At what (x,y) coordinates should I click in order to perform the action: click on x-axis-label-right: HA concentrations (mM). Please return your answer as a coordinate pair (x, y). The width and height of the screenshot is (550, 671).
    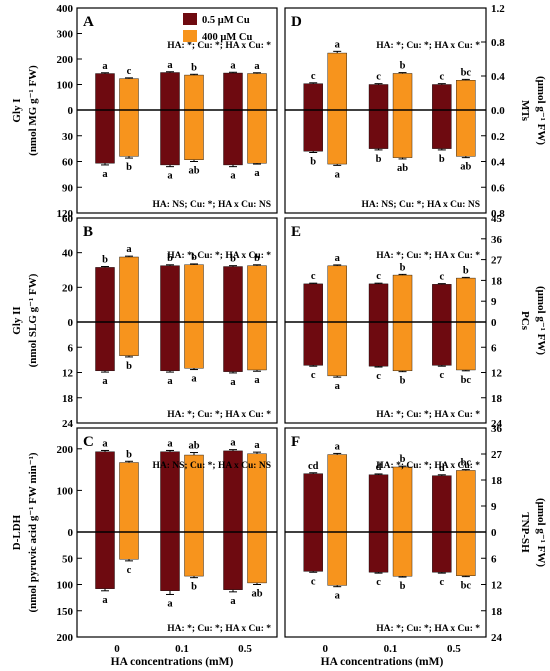
    Looking at the image, I should click on (382, 662).